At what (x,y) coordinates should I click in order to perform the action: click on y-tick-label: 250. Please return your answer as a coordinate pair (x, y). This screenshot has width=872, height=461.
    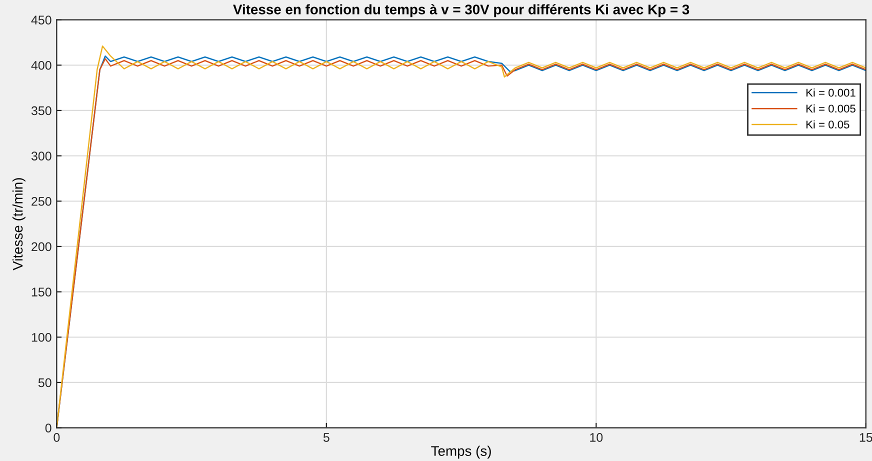
    Looking at the image, I should click on (42, 201).